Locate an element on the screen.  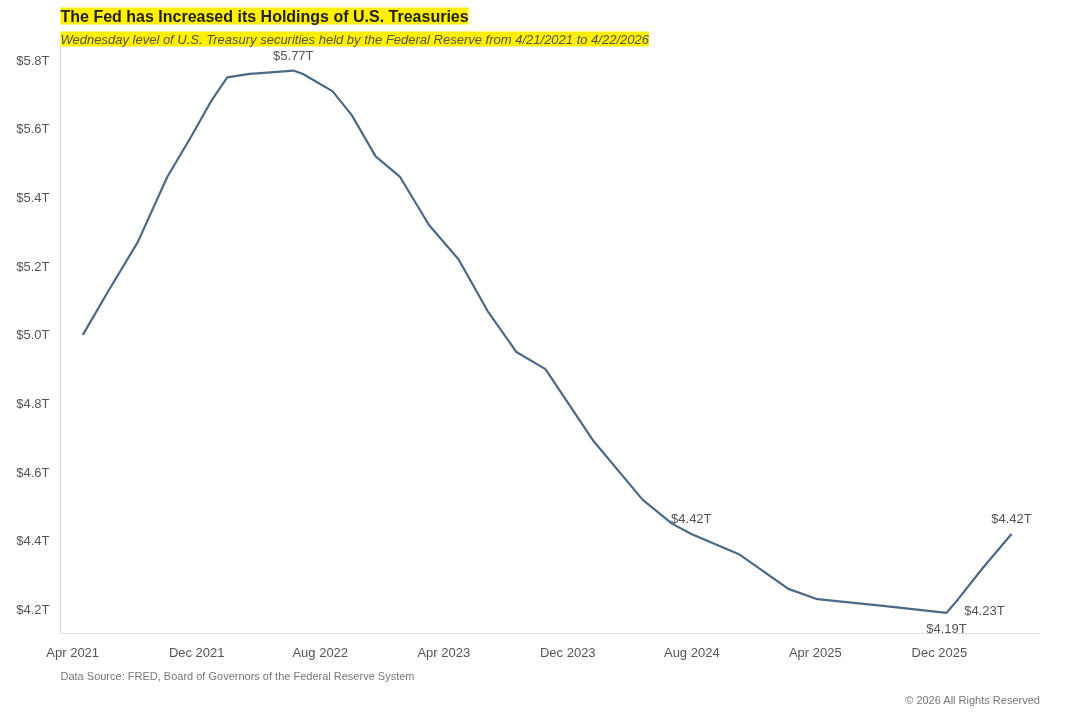
y-tick-label: $5.2T is located at coordinates (33, 266).